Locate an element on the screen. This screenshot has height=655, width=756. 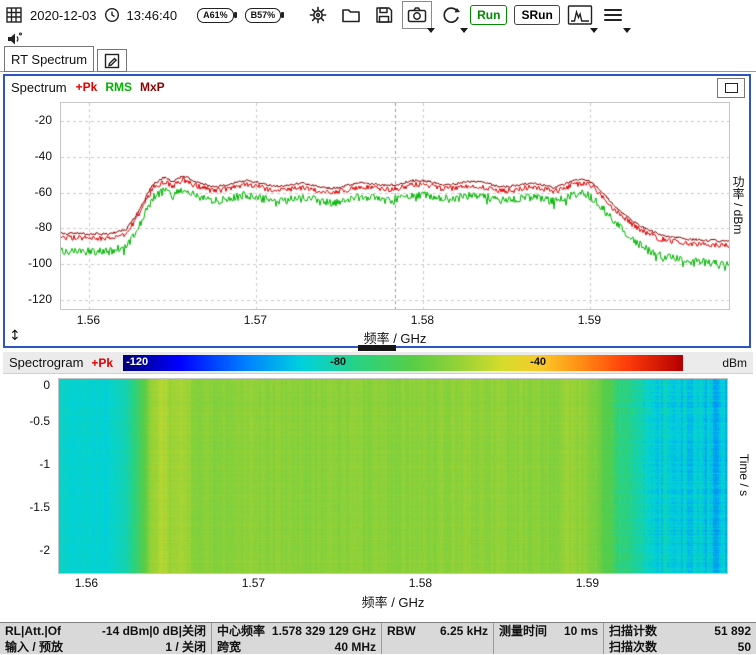
battery-b-label: B57% is located at coordinates (263, 15).